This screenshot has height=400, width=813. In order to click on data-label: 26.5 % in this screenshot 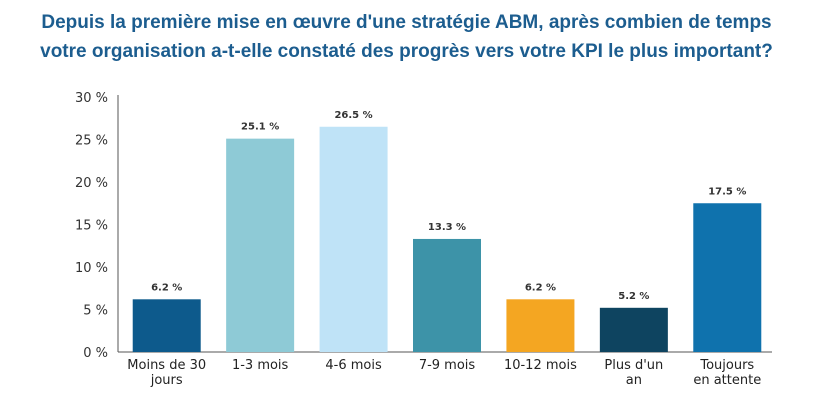, I will do `click(353, 115)`.